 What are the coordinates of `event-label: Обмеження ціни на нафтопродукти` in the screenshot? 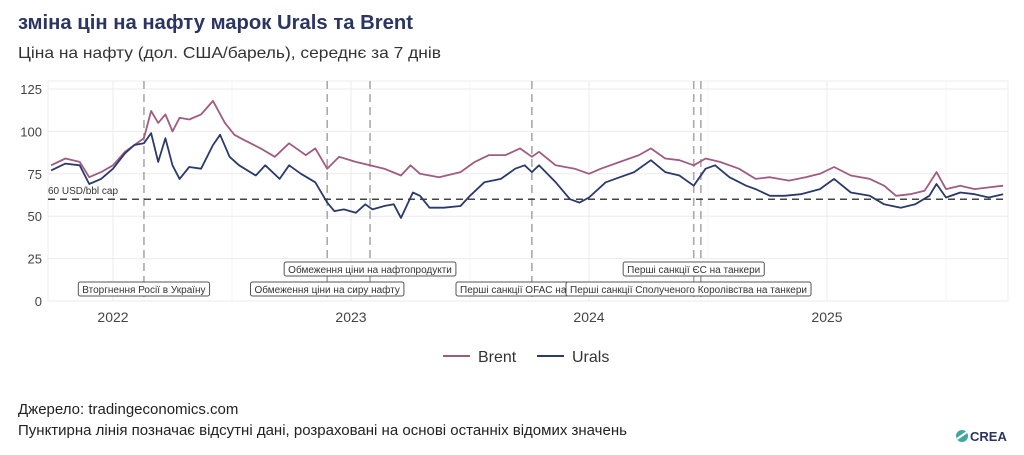 It's located at (370, 270).